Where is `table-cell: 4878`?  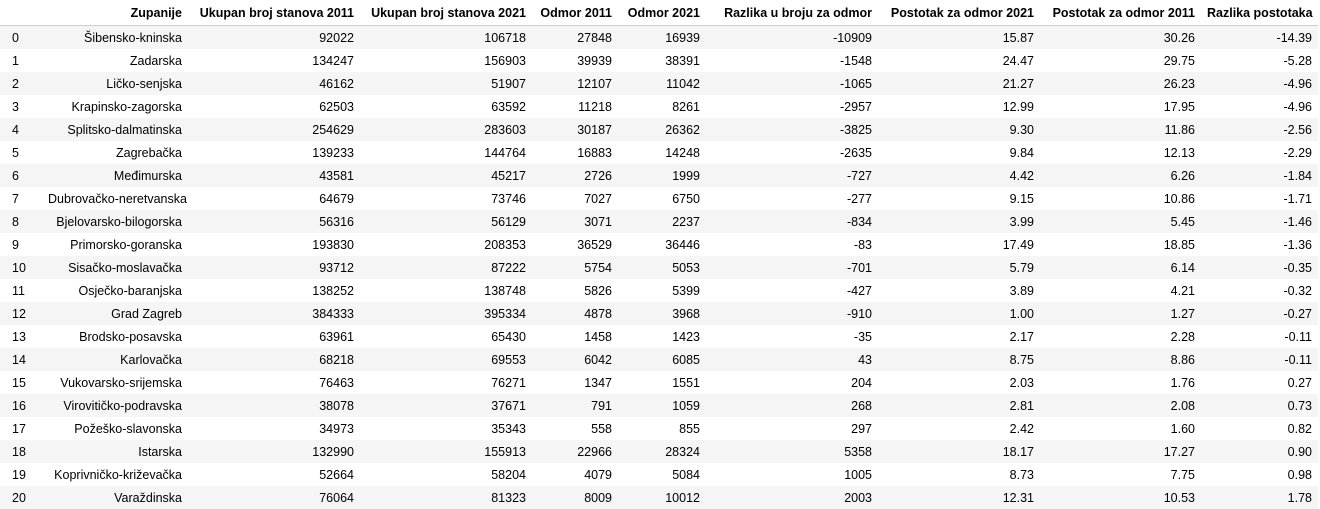
table-cell: 4878 is located at coordinates (575, 313).